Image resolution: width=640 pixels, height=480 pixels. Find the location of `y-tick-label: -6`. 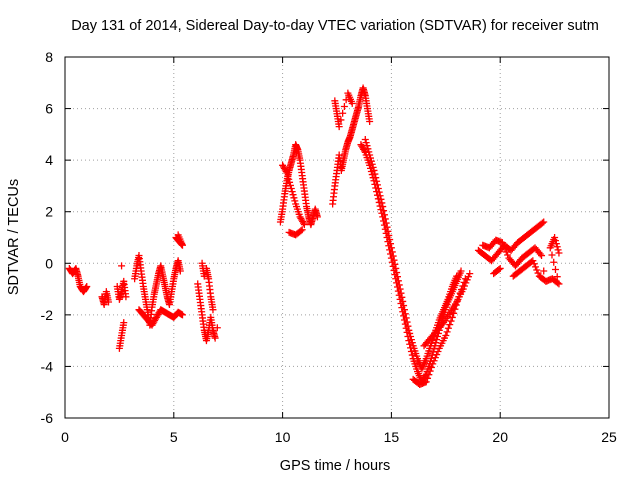

y-tick-label: -6 is located at coordinates (47, 418).